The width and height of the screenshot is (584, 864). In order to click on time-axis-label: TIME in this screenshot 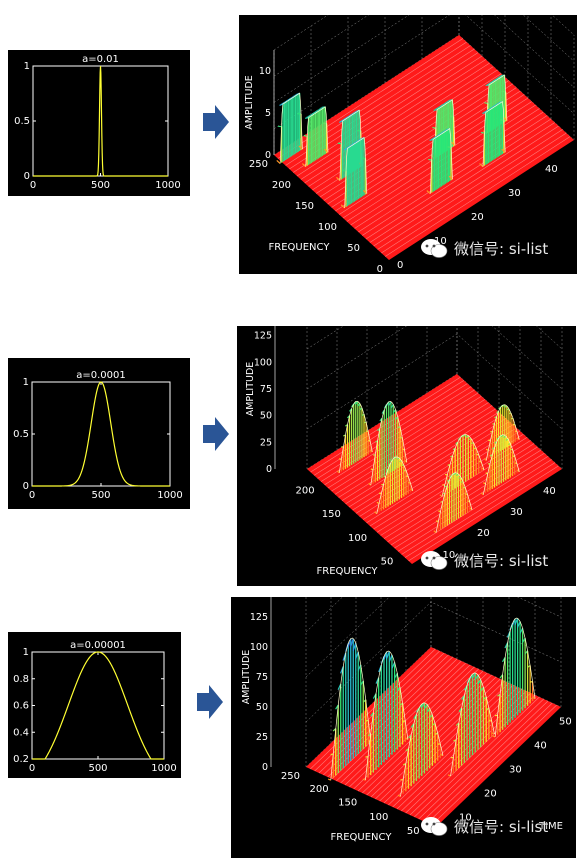, I will do `click(550, 826)`.